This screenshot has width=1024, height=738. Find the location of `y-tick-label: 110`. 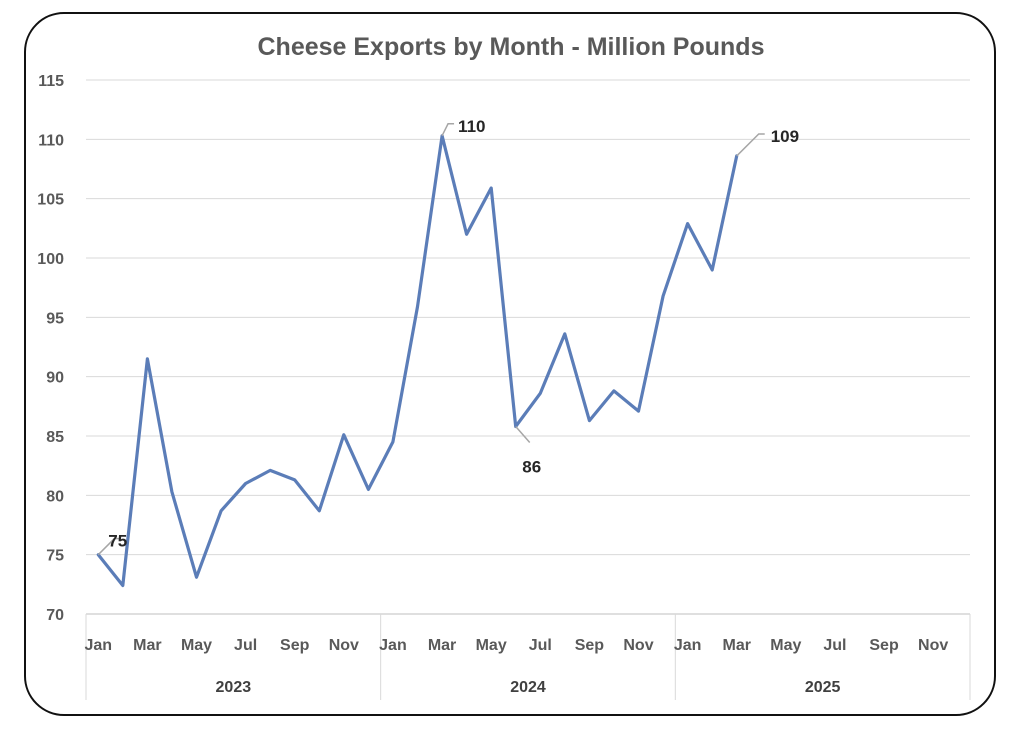

y-tick-label: 110 is located at coordinates (51, 140).